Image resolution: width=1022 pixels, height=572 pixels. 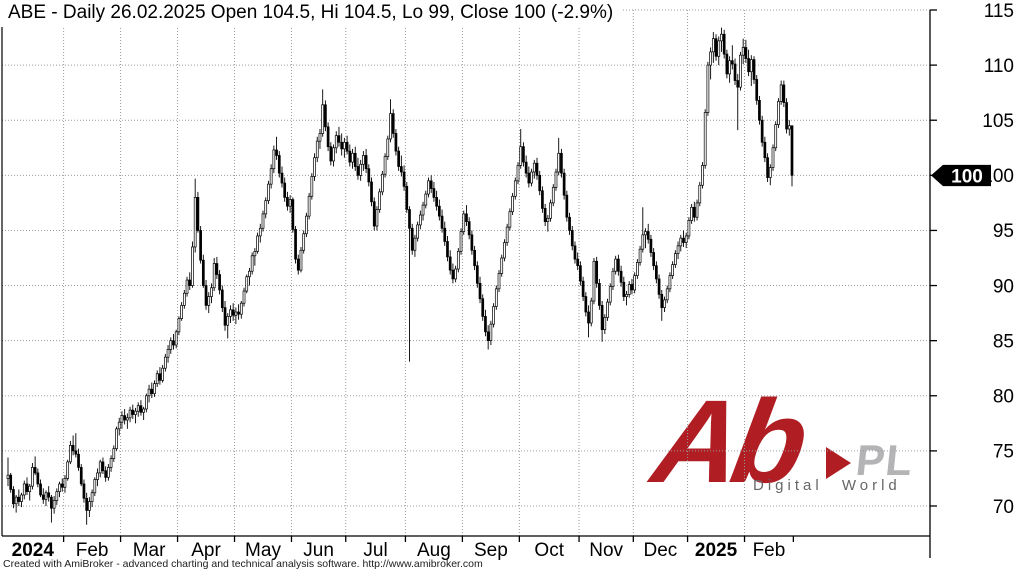 I want to click on svg-text: 2024, so click(x=33, y=550).